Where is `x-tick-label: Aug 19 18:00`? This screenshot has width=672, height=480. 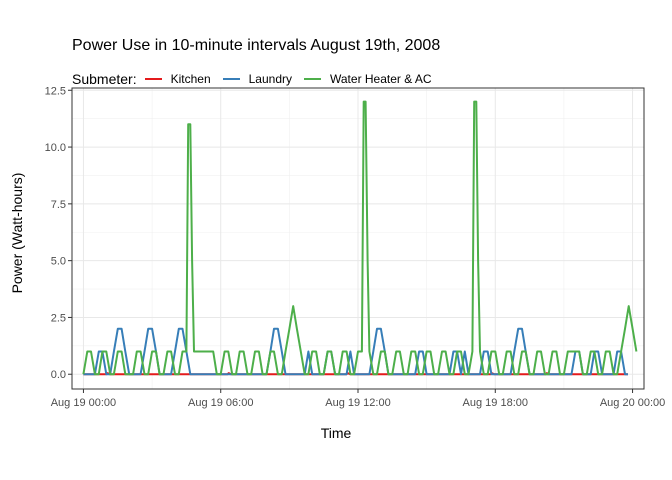
x-tick-label: Aug 19 18:00 is located at coordinates (495, 403).